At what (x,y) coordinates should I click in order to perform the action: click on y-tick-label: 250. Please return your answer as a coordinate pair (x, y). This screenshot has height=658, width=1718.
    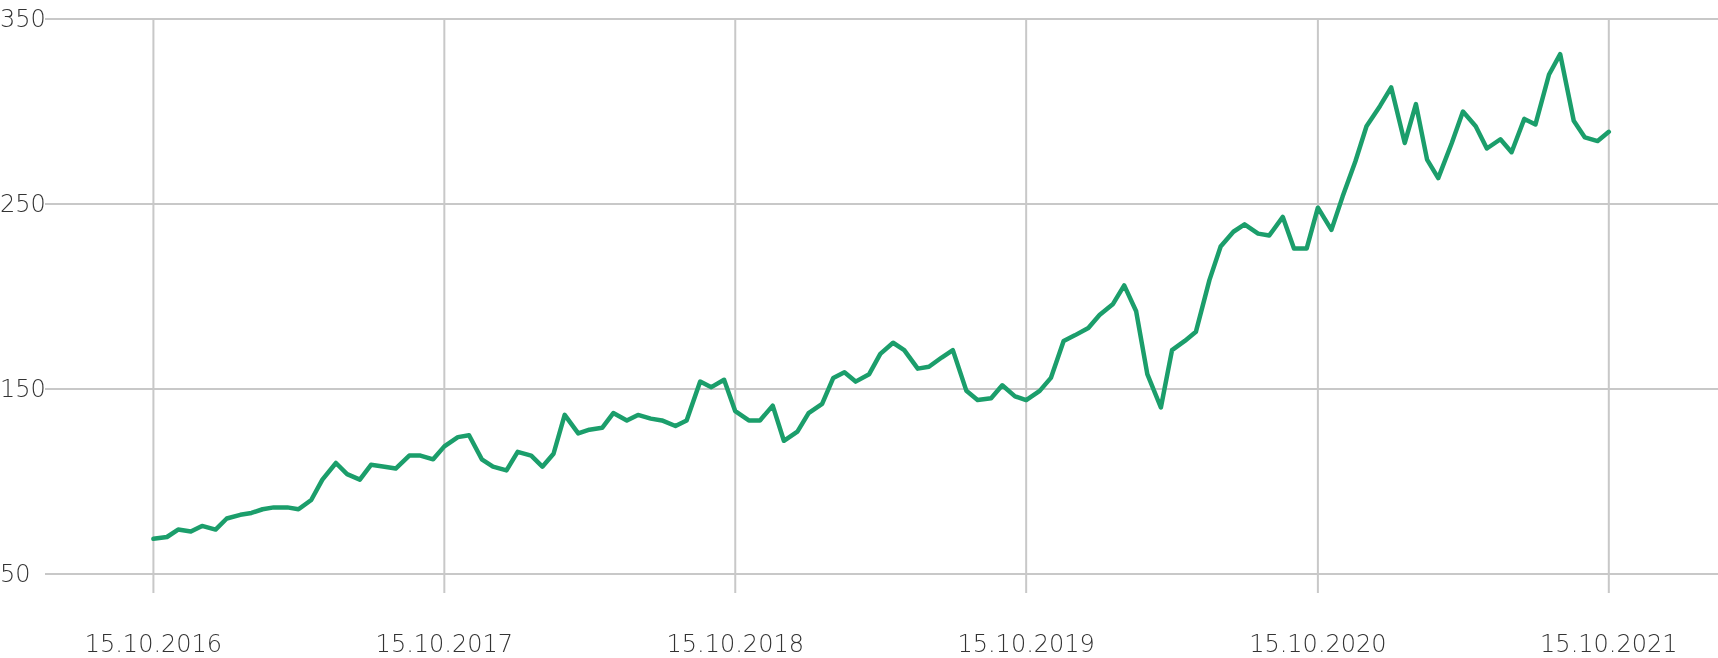
    Looking at the image, I should click on (23, 204).